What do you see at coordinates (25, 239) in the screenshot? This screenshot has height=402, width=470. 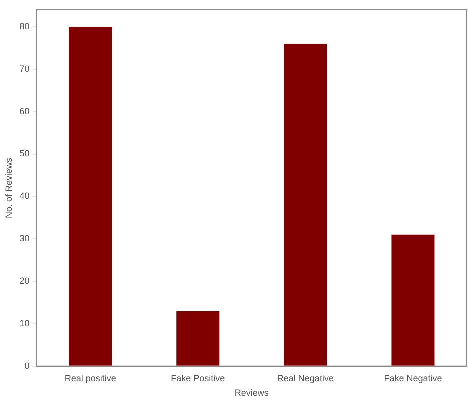 I see `y-tick-label: 30` at bounding box center [25, 239].